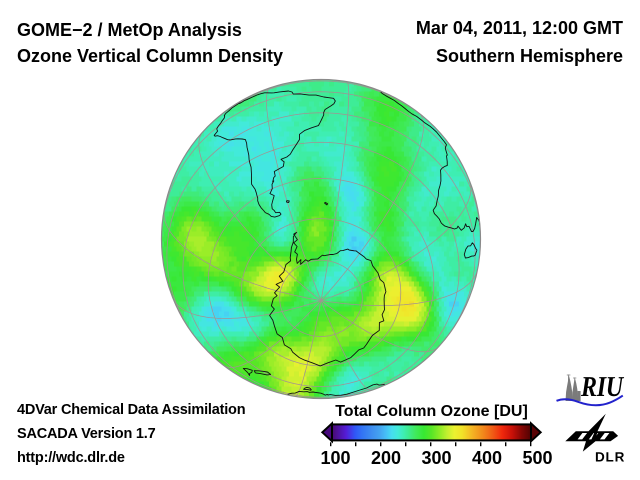 This screenshot has width=640, height=480. Describe the element at coordinates (431, 411) in the screenshot. I see `svg-text: Total Column Ozone [DU]` at that location.